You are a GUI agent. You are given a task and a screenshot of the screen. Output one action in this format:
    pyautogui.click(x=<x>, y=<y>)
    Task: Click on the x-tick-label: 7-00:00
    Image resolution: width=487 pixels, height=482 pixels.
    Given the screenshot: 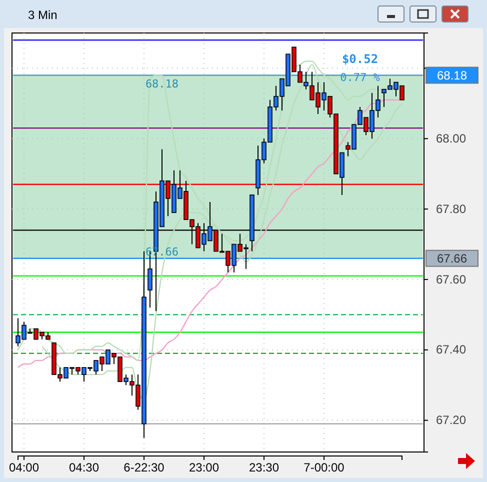 What is the action you would take?
    pyautogui.click(x=324, y=467)
    